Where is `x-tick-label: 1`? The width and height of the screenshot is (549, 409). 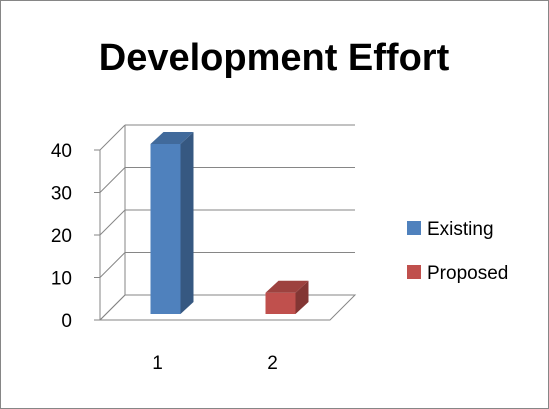 x-tick-label: 1 is located at coordinates (157, 363).